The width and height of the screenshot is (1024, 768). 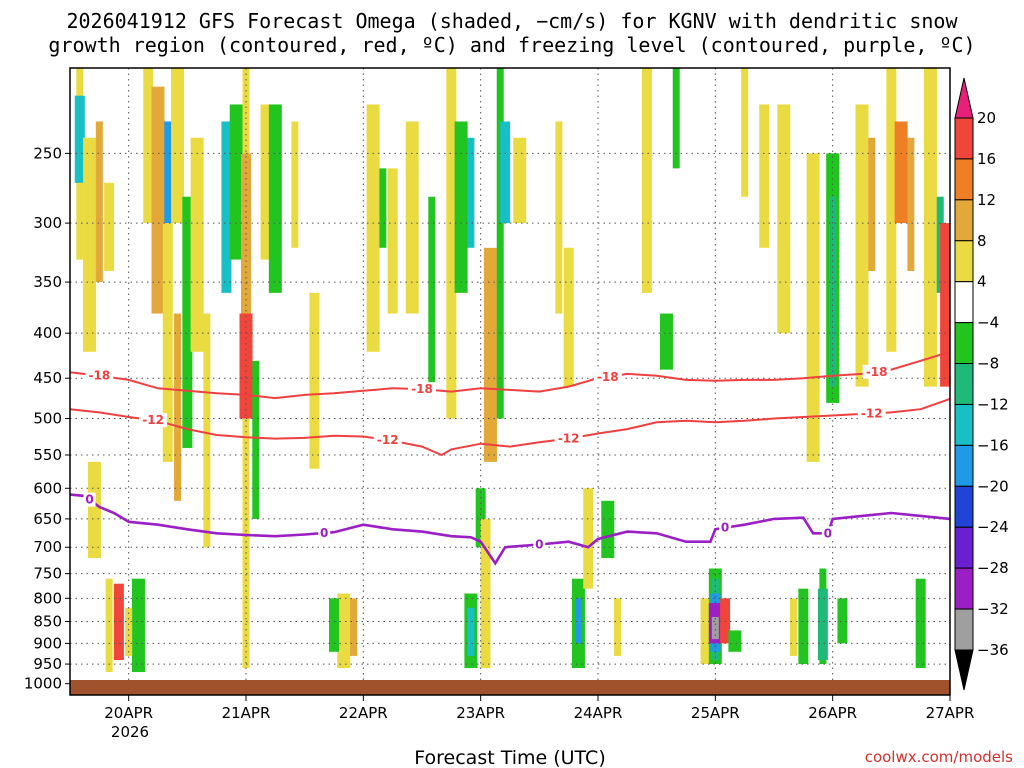 I want to click on time-axis: 20APR 21APR 22APR 23APR 24APR 25APR 26APR 27APR, so click(x=539, y=708).